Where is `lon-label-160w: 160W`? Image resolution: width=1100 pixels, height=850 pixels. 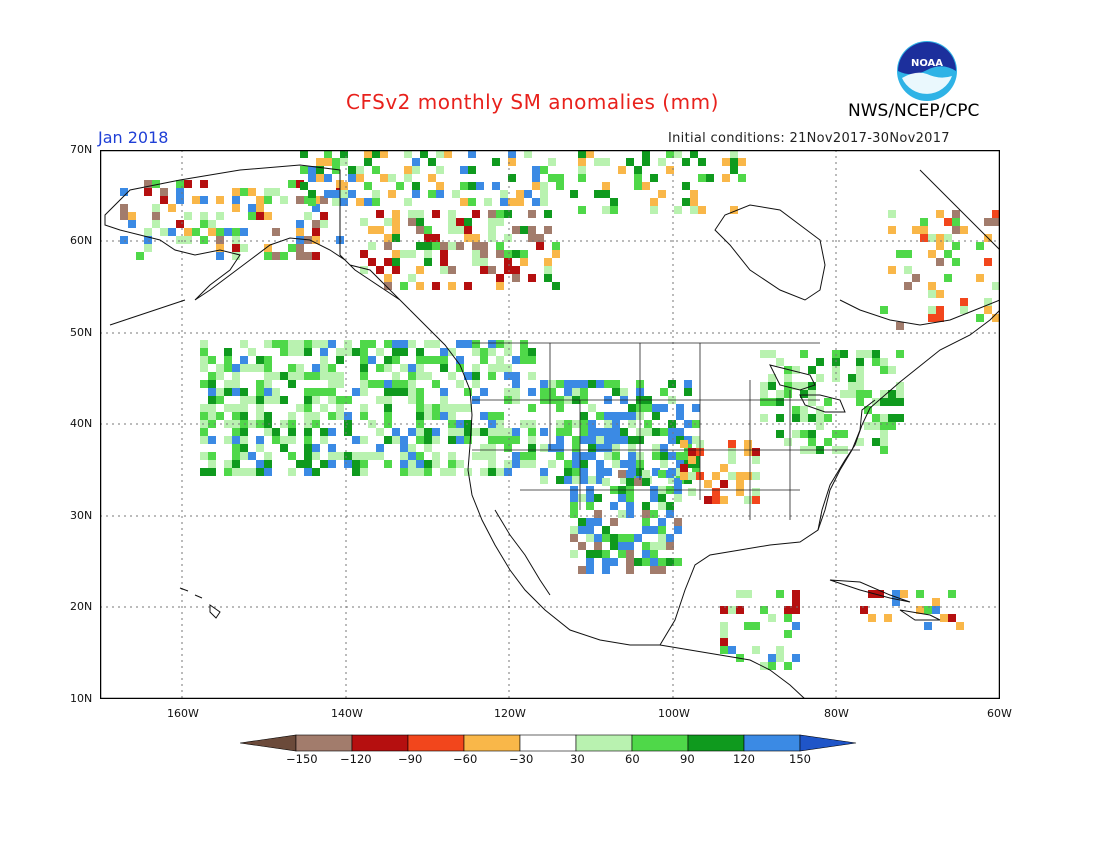 lon-label-160w: 160W is located at coordinates (183, 713).